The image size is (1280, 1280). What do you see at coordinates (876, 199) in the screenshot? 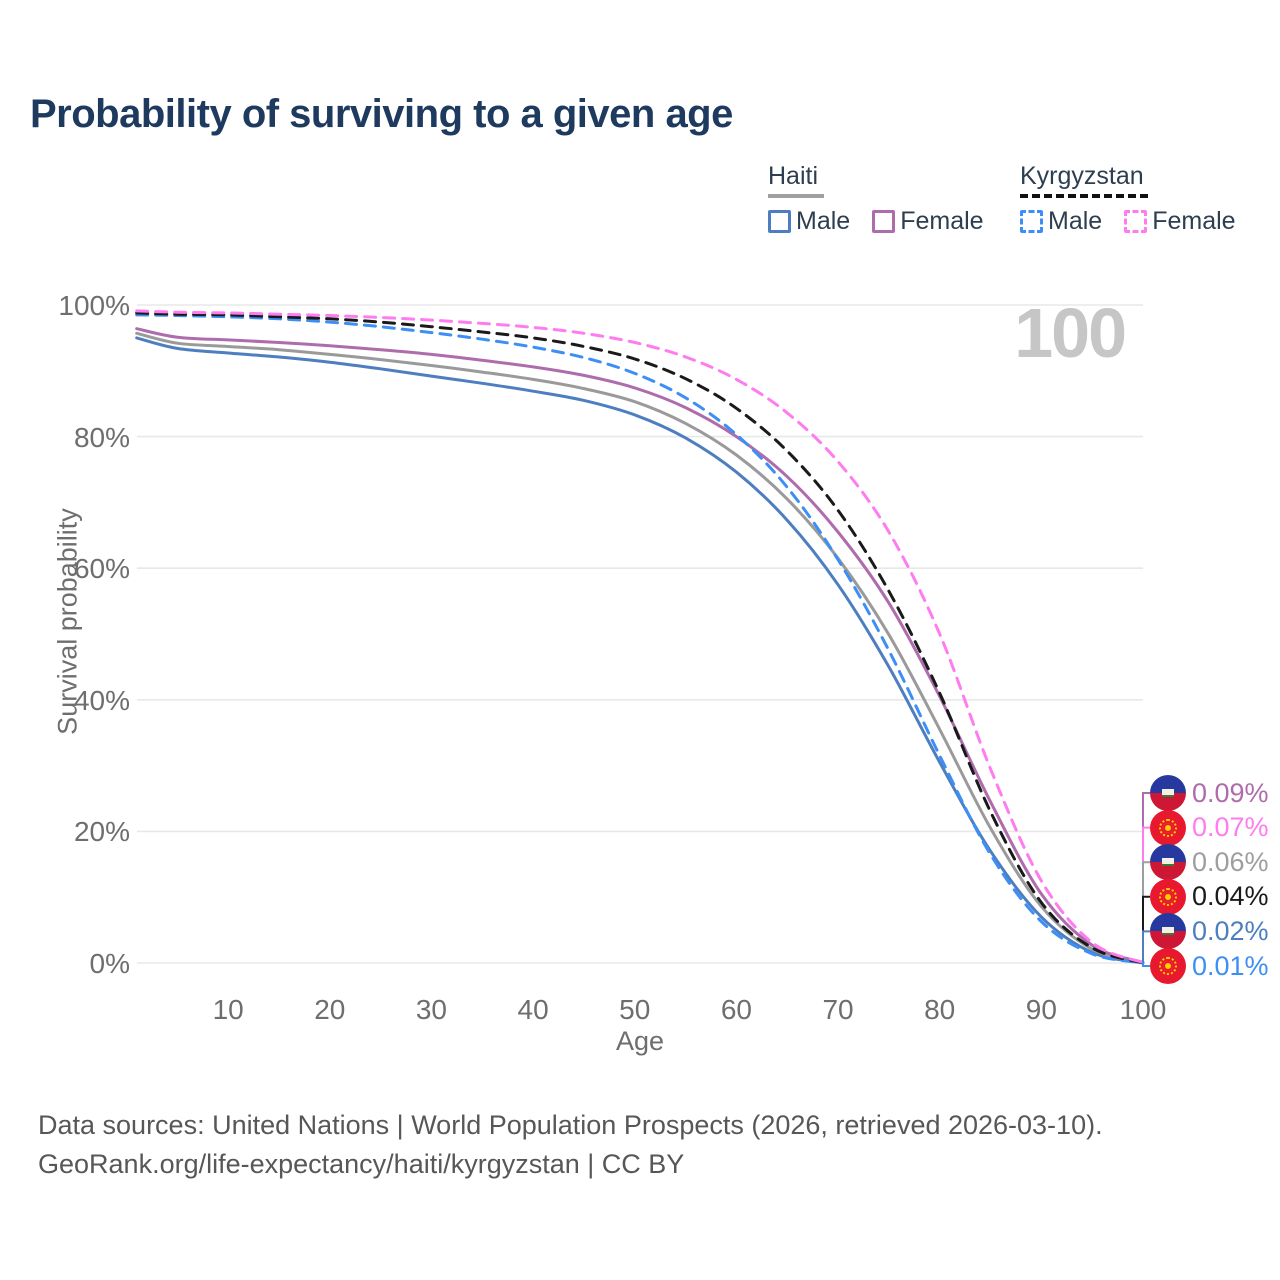
I see `legend-group-haiti: Haiti Male Female` at bounding box center [876, 199].